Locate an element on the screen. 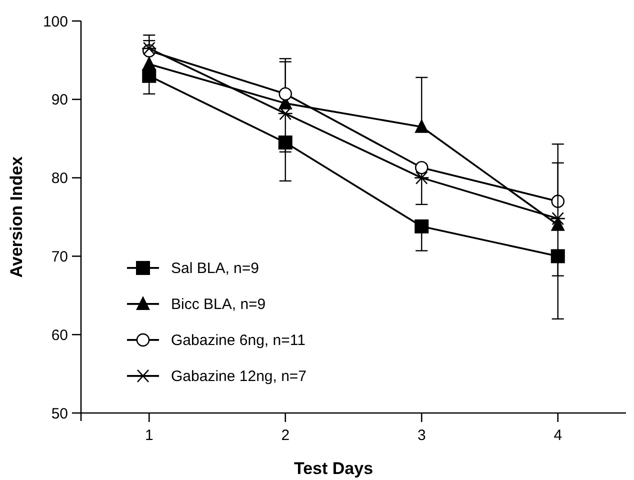 The height and width of the screenshot is (480, 634). legend-label: Bicc BLA, n=9 is located at coordinates (218, 305).